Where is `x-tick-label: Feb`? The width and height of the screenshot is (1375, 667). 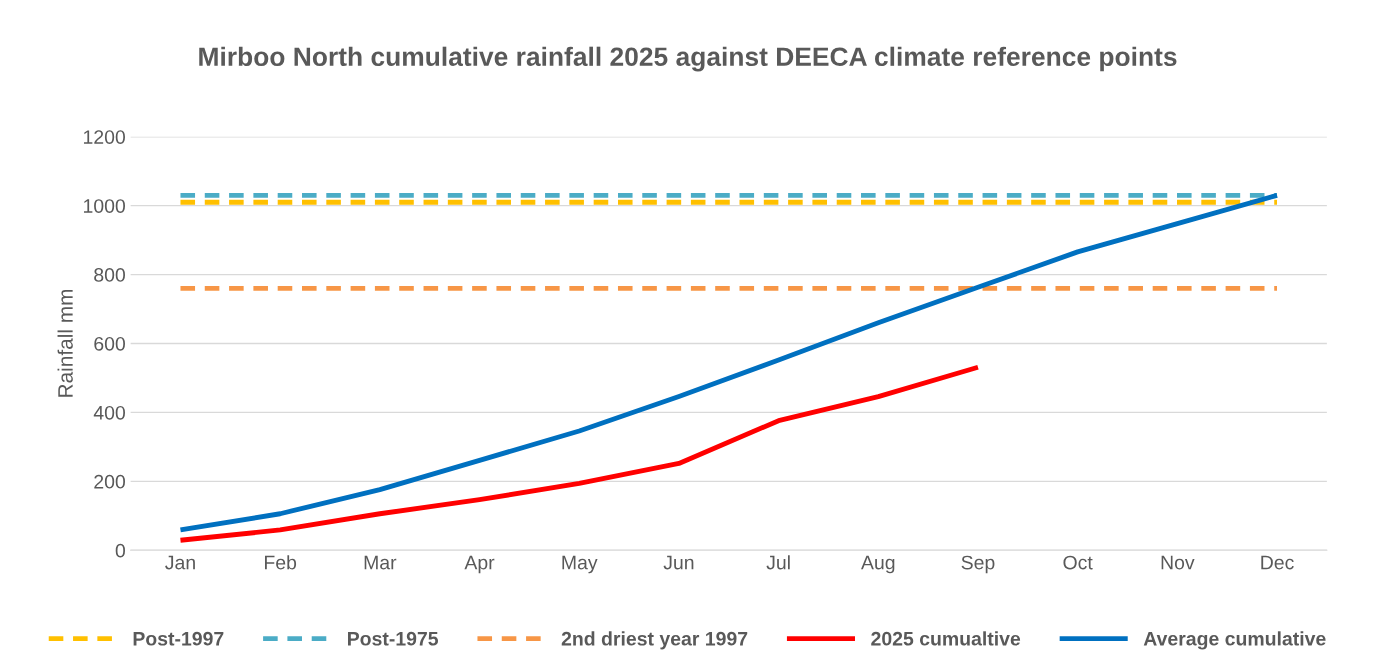 x-tick-label: Feb is located at coordinates (281, 562).